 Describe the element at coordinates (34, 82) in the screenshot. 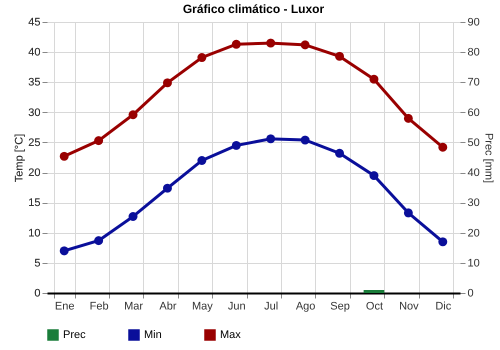

I see `y-tick-label: 35` at that location.